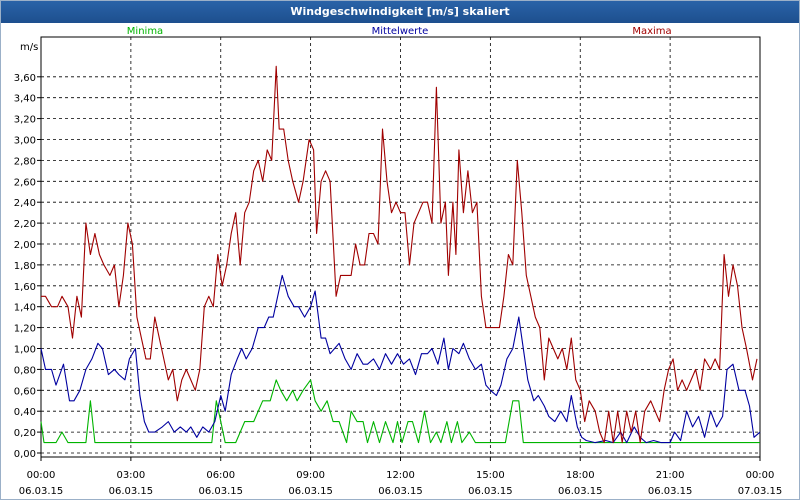 This screenshot has height=500, width=800. I want to click on y-tick-label: 1,60, so click(25, 287).